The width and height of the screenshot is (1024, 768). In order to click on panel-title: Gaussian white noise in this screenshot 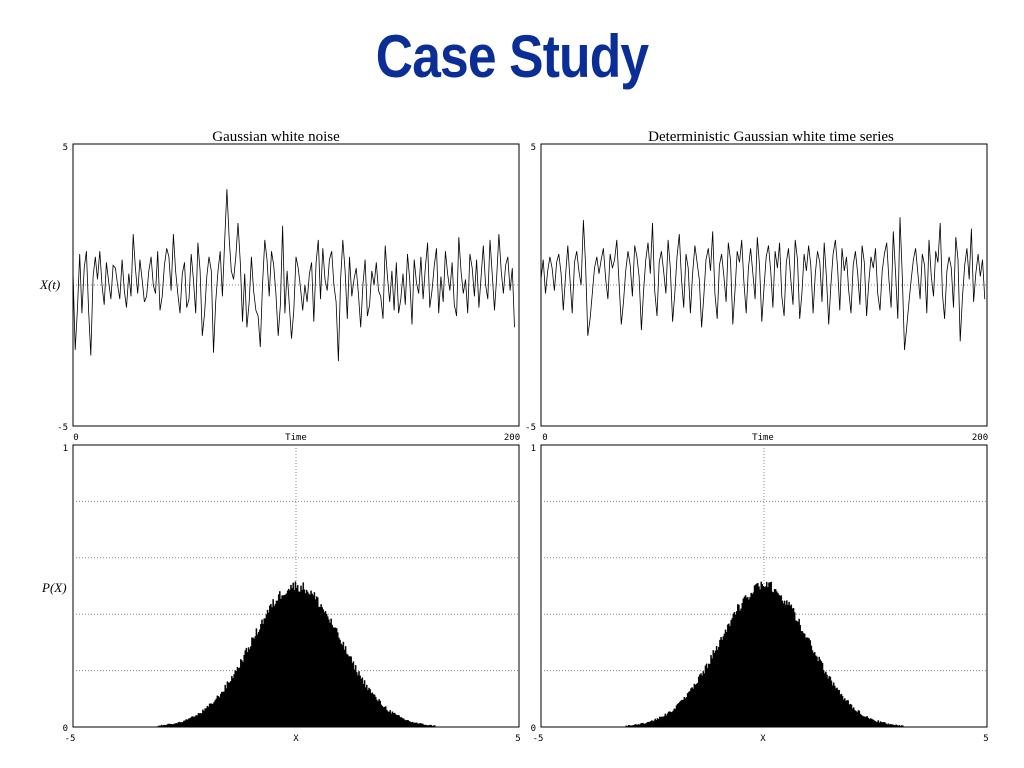, I will do `click(276, 137)`.